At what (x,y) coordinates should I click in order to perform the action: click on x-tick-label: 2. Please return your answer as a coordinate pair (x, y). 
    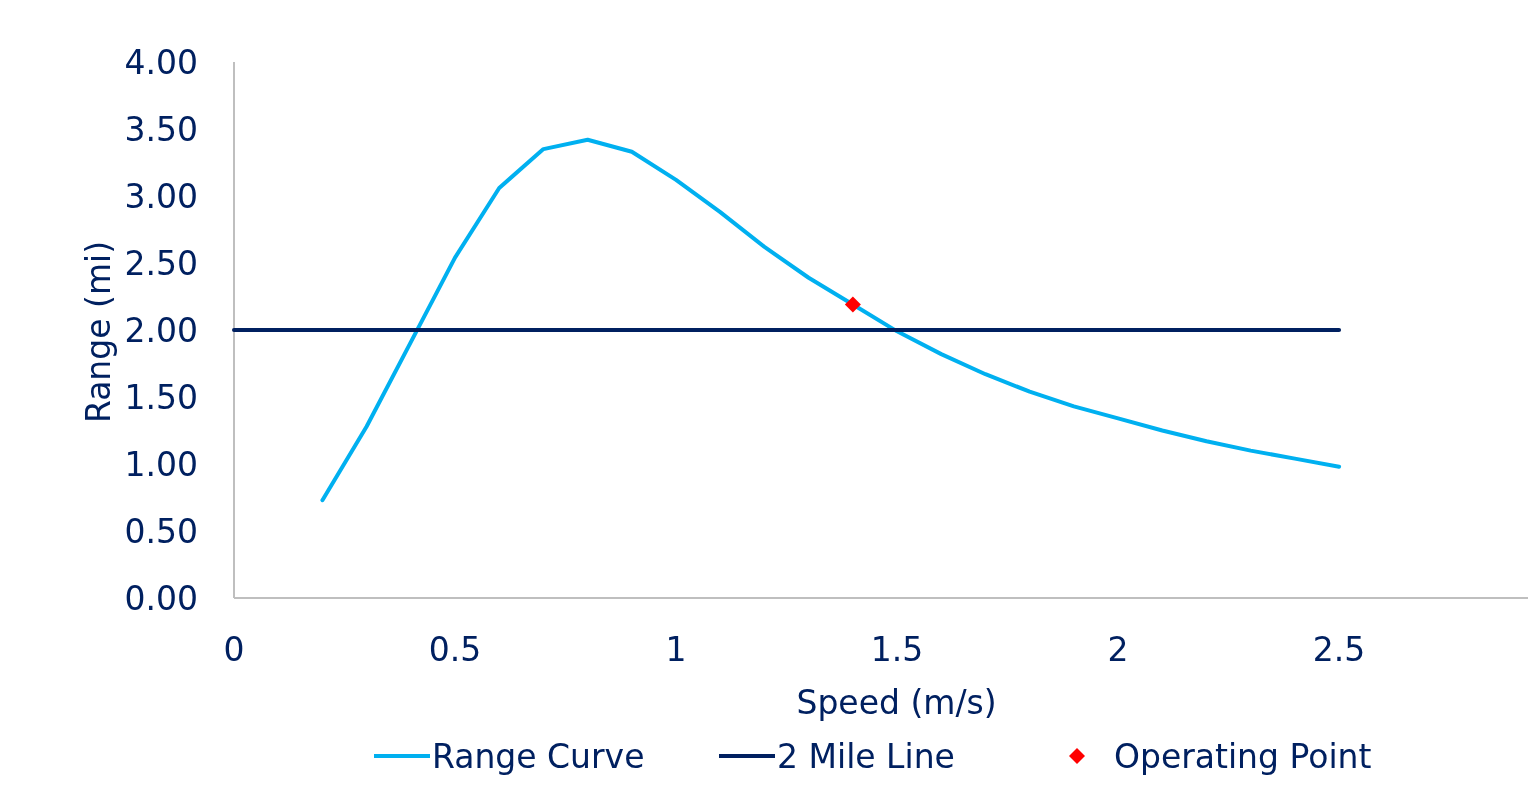
    Looking at the image, I should click on (1118, 649).